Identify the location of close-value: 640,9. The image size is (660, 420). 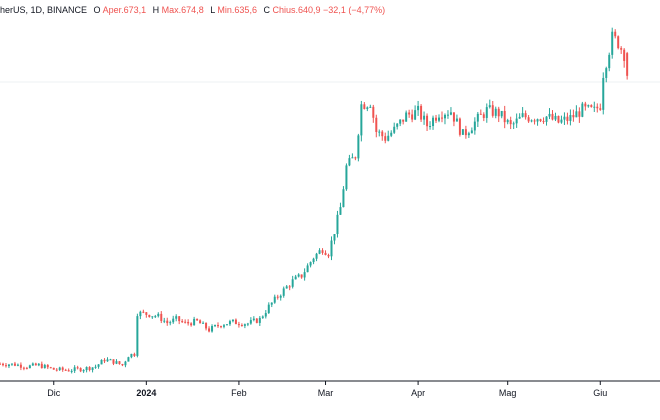
(309, 10).